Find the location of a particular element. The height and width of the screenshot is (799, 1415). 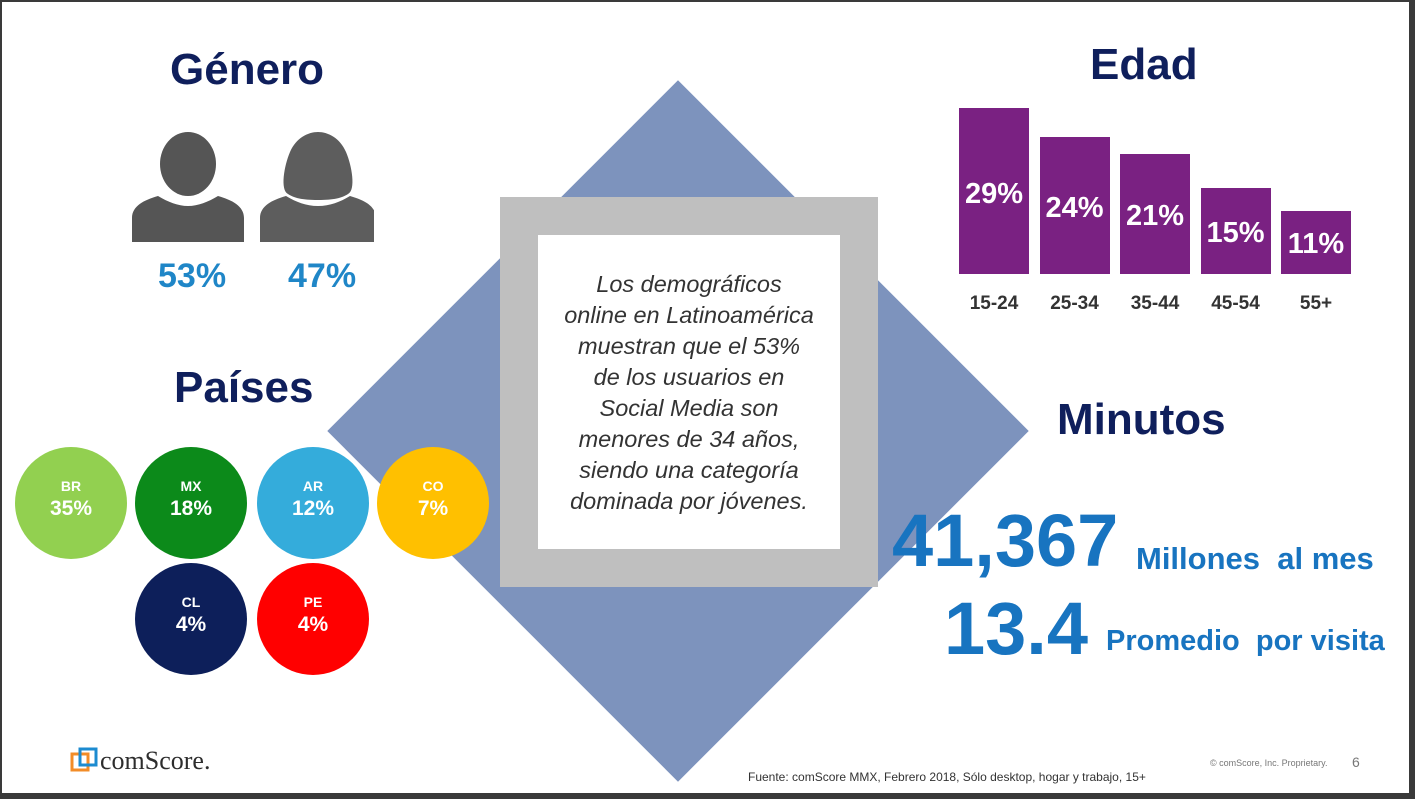

age-bar-label: 29% is located at coordinates (994, 194).